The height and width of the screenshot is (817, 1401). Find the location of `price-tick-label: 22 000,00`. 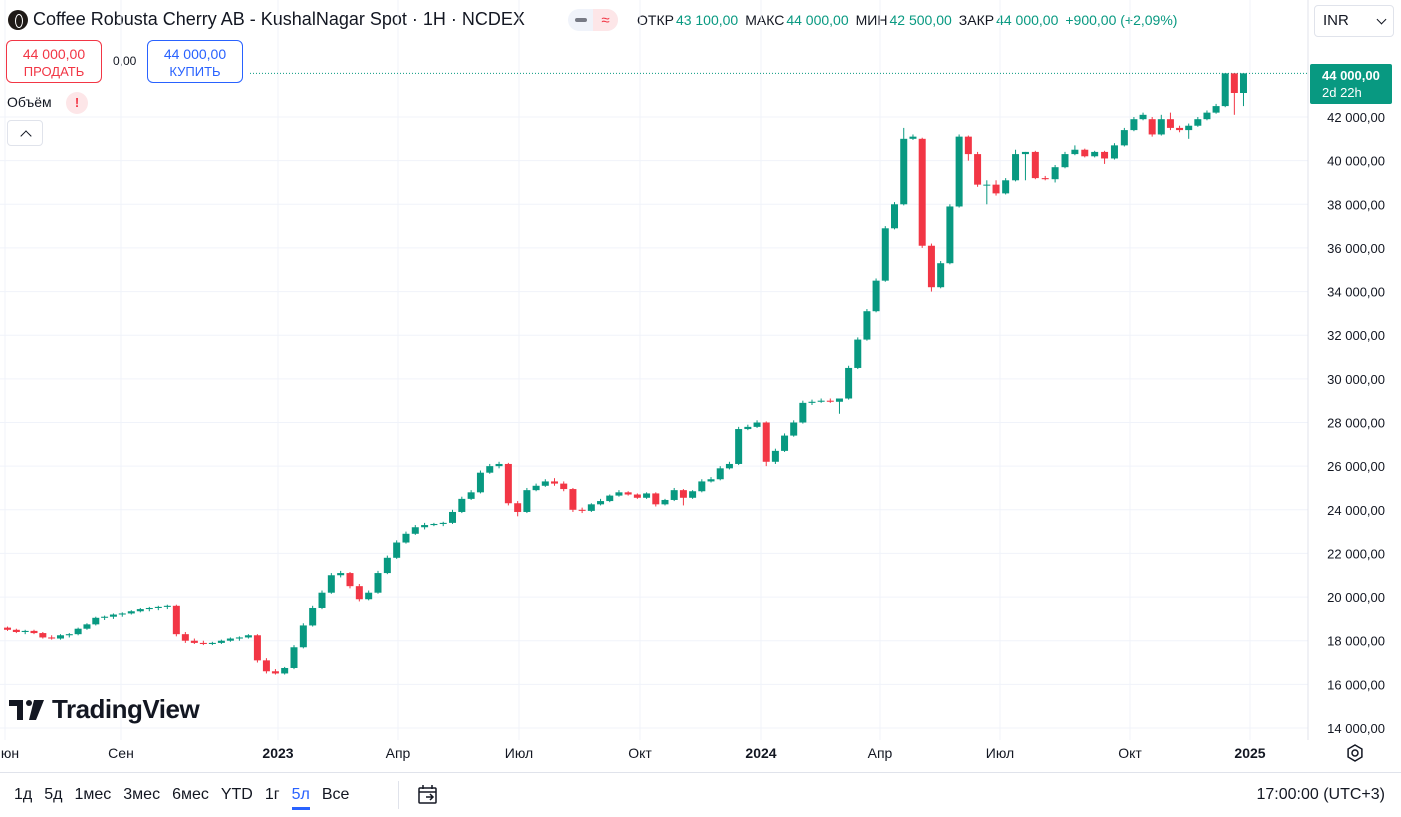

price-tick-label: 22 000,00 is located at coordinates (1356, 553).